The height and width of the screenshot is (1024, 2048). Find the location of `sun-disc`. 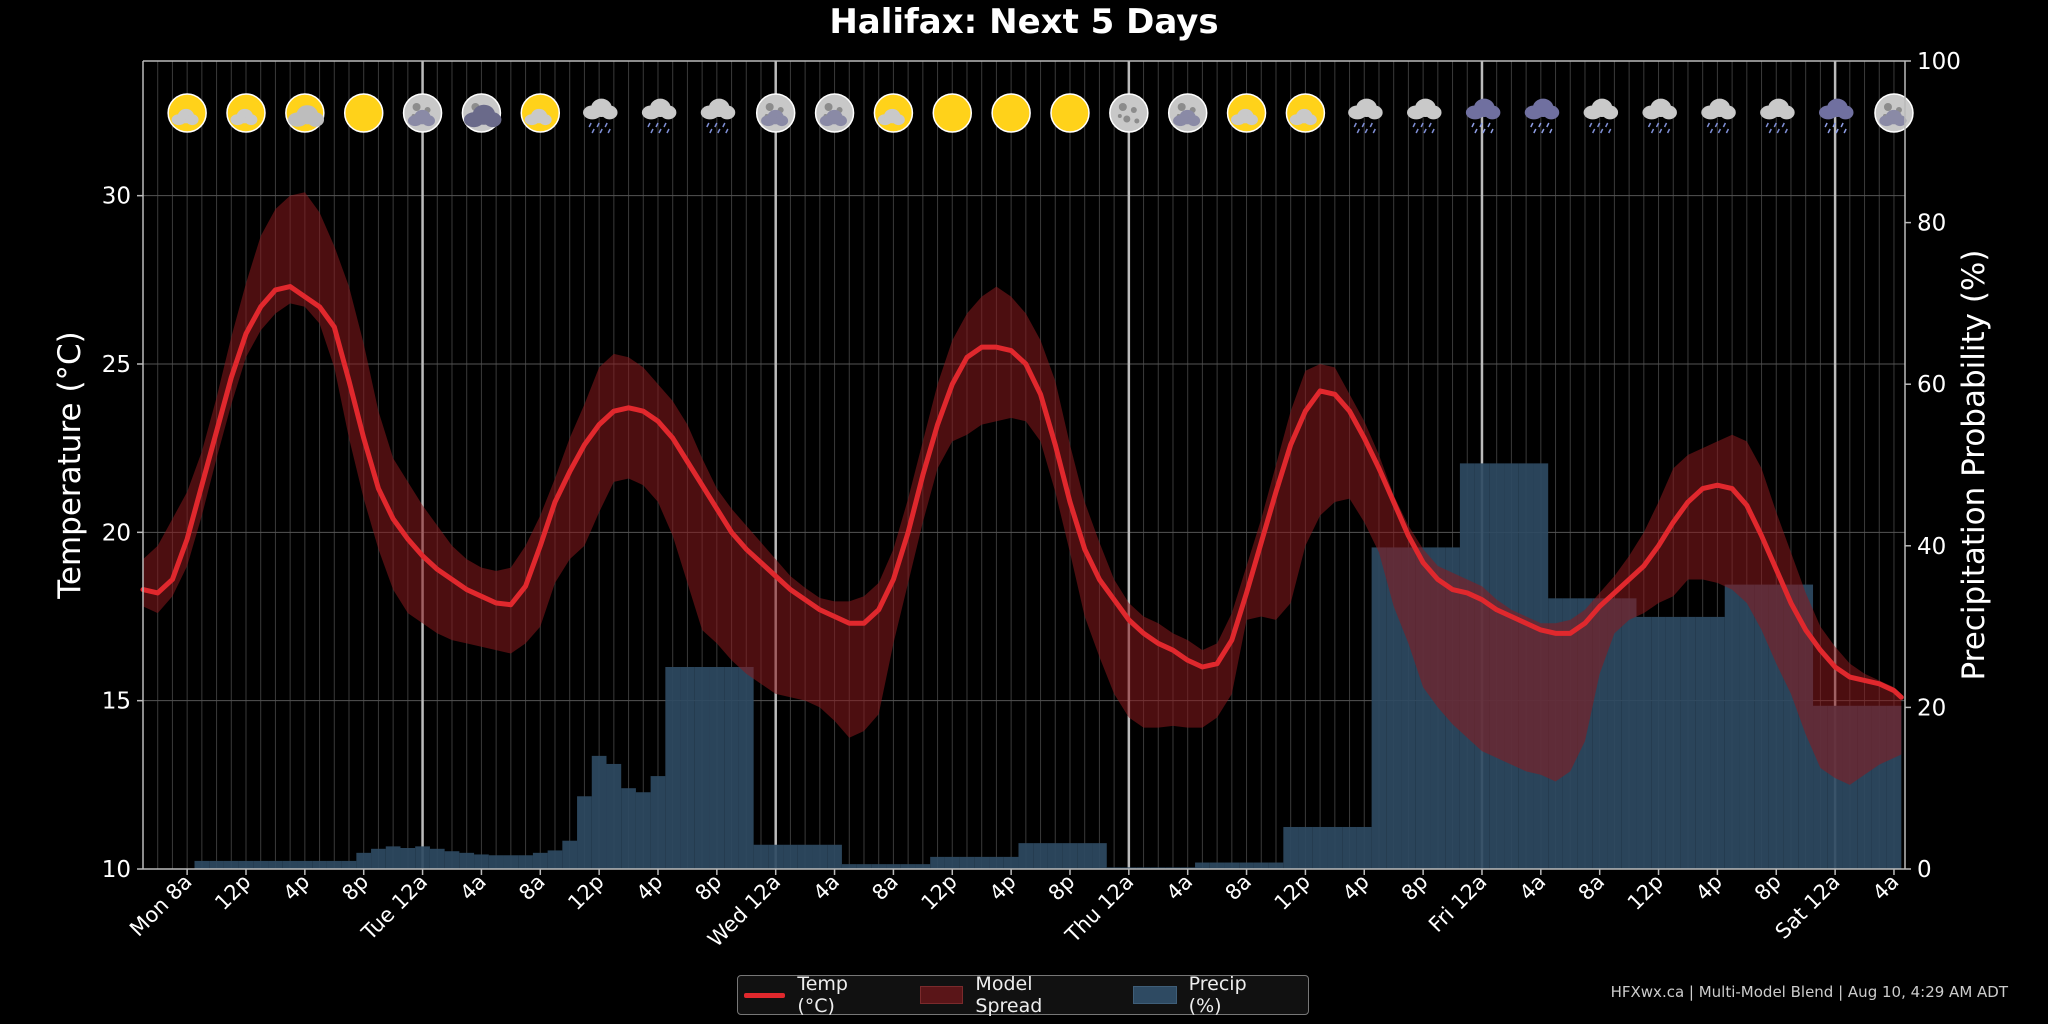

sun-disc is located at coordinates (363, 113).